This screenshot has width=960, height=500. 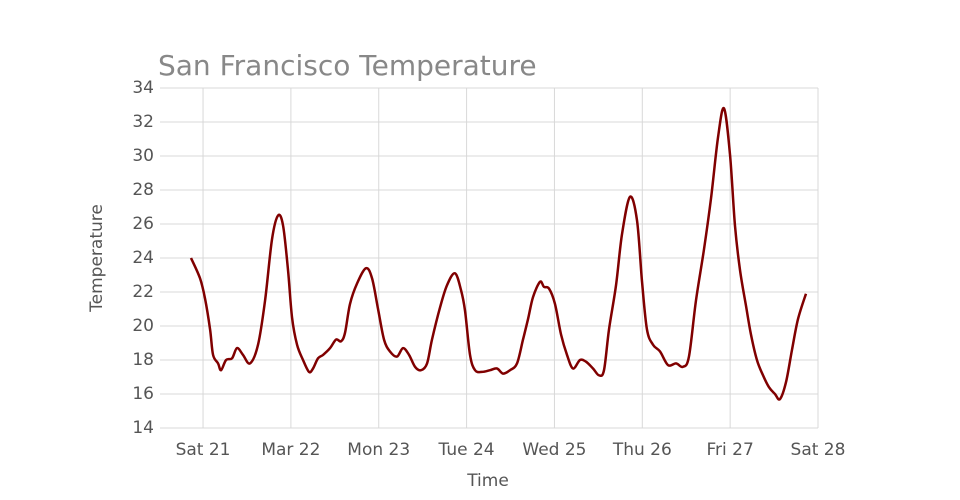 What do you see at coordinates (143, 428) in the screenshot?
I see `y-tick-label: 14` at bounding box center [143, 428].